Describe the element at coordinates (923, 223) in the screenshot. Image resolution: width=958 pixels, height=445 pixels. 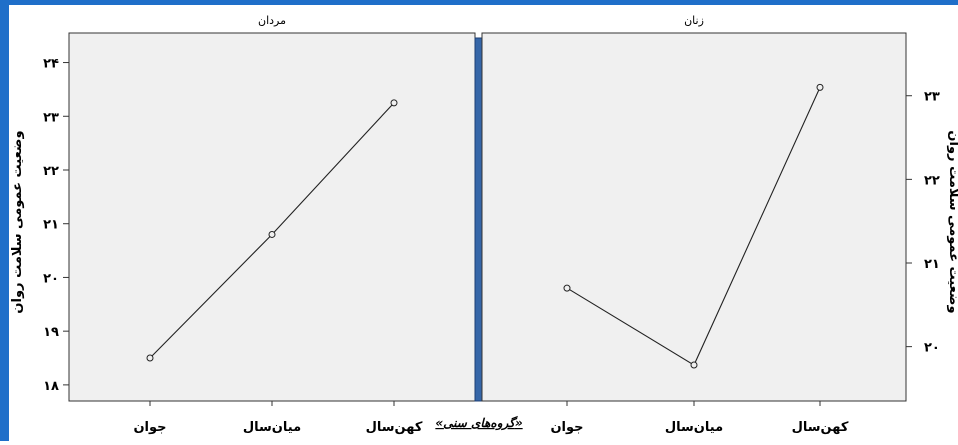
I see `panel-women-y-axis: ۲۰ ۲۱ ۲۲ ۲۳` at that location.